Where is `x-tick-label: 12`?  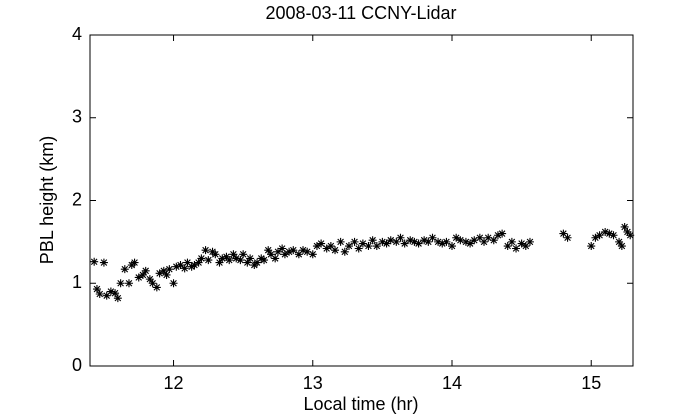
x-tick-label: 12 is located at coordinates (174, 383).